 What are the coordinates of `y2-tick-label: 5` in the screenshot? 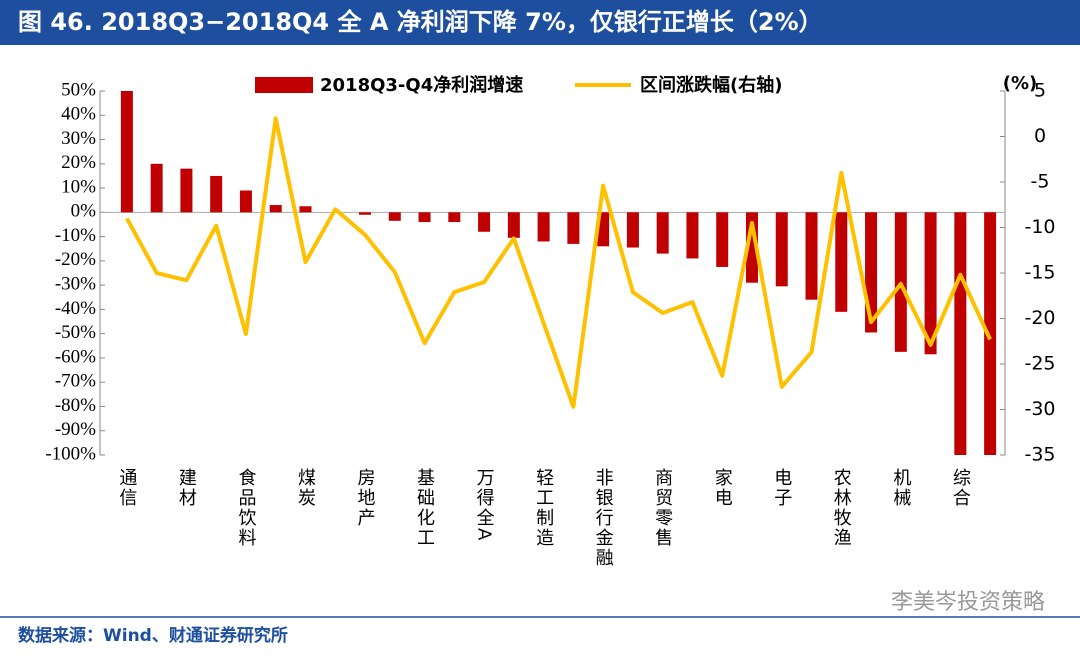 It's located at (1040, 91).